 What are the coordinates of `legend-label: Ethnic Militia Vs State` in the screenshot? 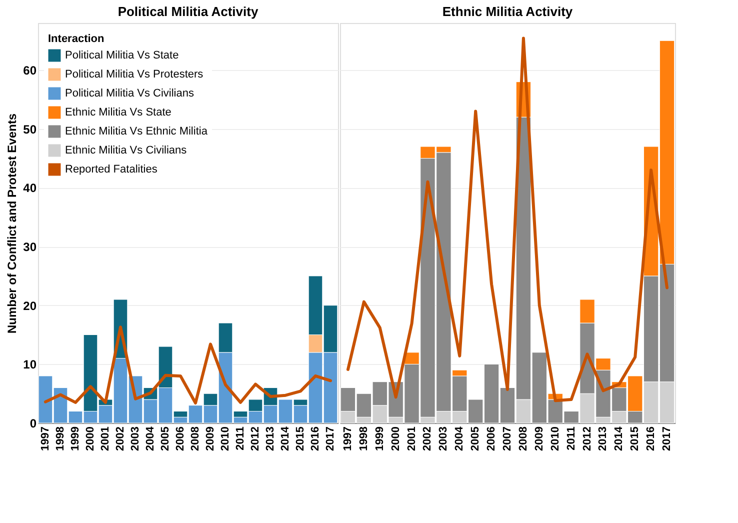 It's located at (118, 112).